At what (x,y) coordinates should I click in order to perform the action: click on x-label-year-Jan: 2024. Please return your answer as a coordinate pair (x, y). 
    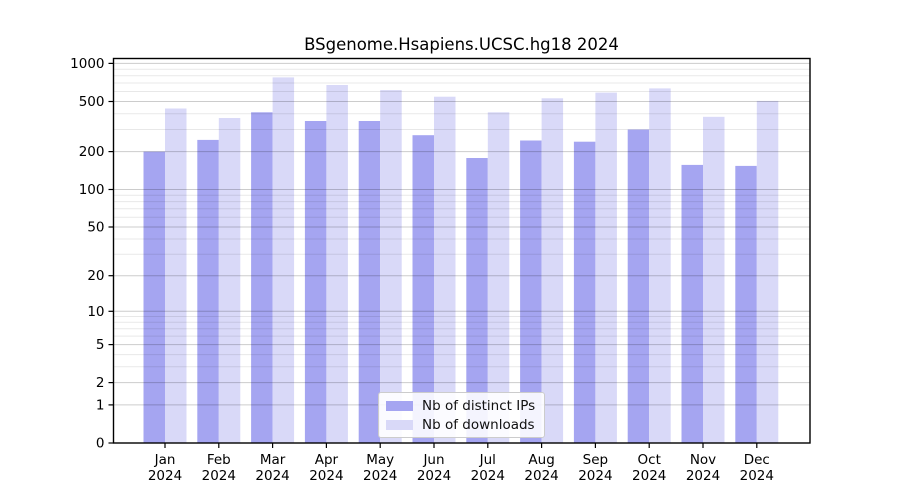
    Looking at the image, I should click on (165, 476).